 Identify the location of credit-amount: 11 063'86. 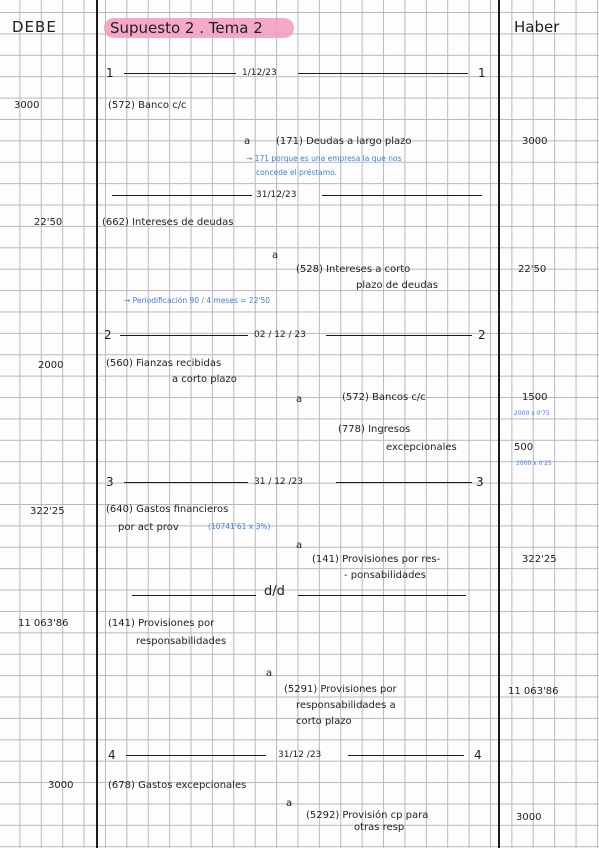
(533, 691).